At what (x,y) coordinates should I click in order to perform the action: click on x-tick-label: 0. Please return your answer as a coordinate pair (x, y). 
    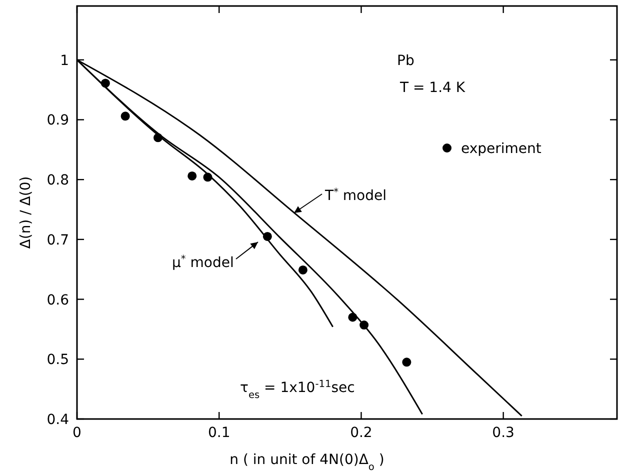
    Looking at the image, I should click on (77, 433).